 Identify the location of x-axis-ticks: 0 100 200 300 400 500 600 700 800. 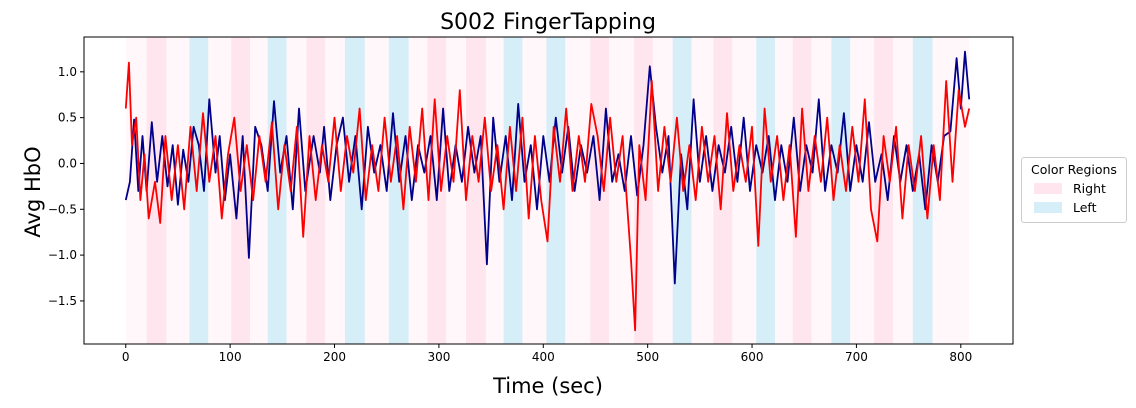
(547, 354).